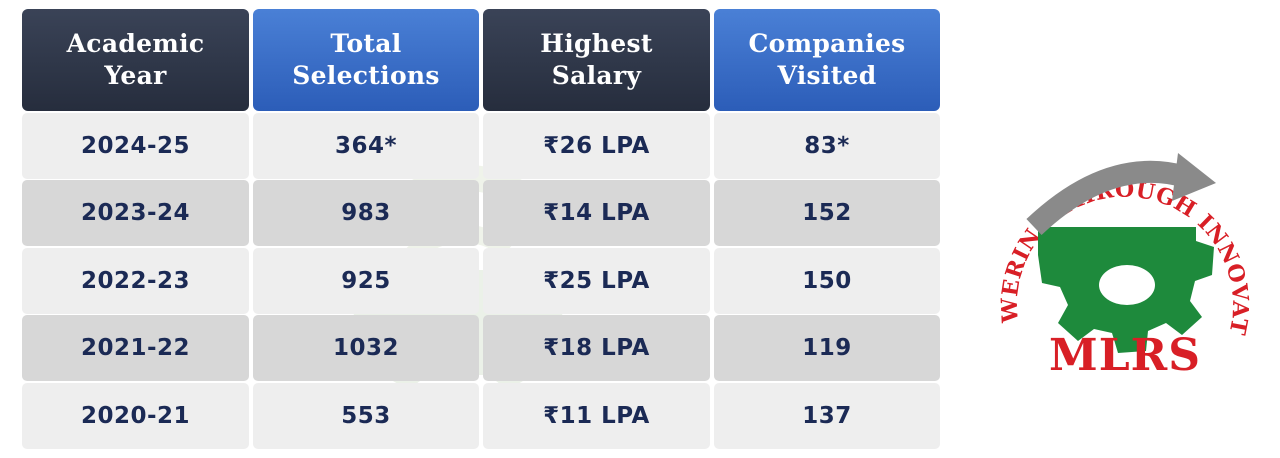 This screenshot has width=1280, height=458. What do you see at coordinates (596, 145) in the screenshot?
I see `cell-salary: ₹26 LPA` at bounding box center [596, 145].